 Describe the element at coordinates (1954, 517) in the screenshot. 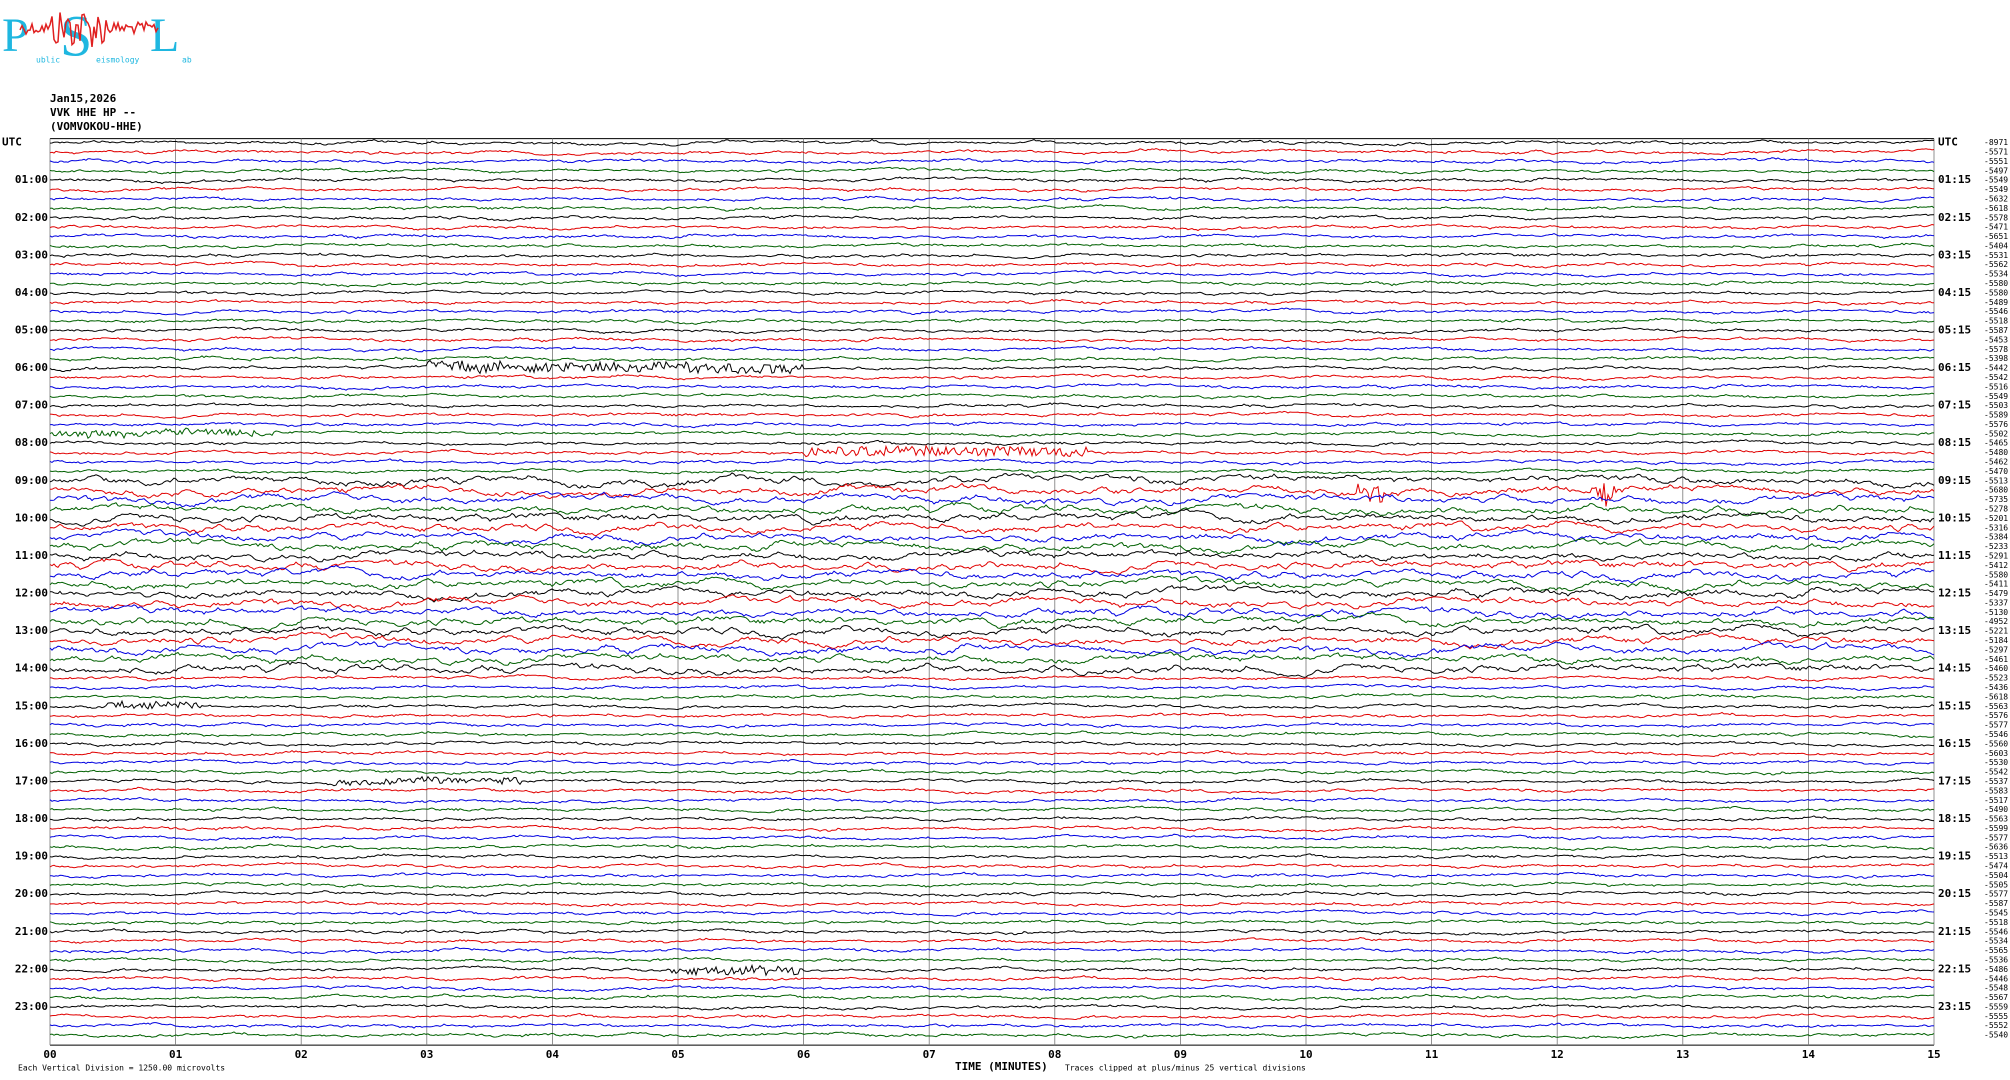

I see `right-hour-label: 10:15` at that location.